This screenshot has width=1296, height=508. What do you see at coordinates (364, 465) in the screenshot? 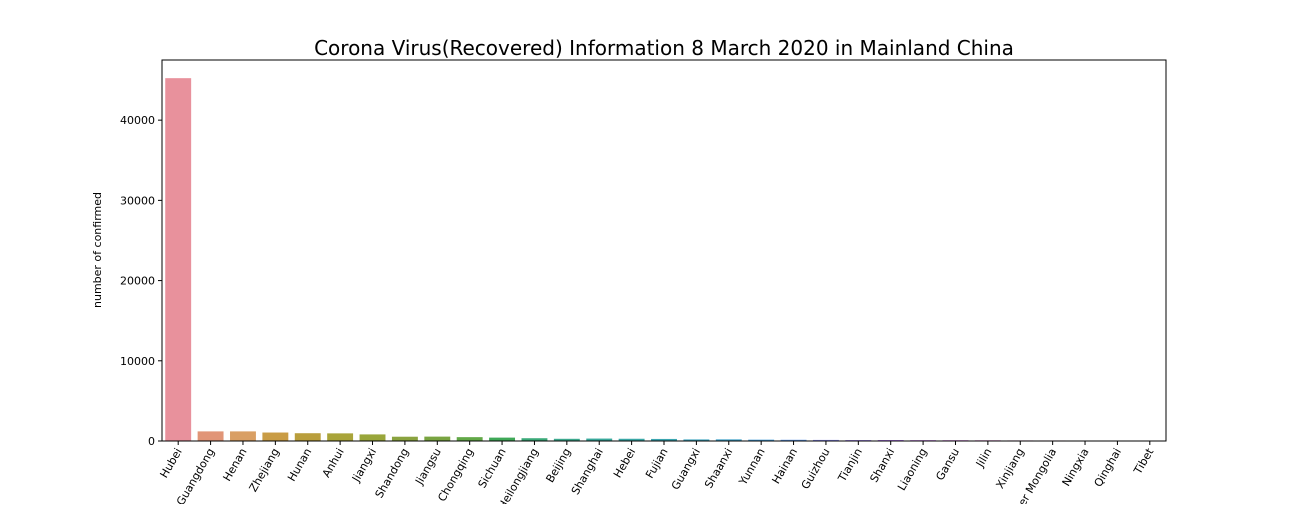
I see `x-tick-label: Jiangxi` at bounding box center [364, 465].